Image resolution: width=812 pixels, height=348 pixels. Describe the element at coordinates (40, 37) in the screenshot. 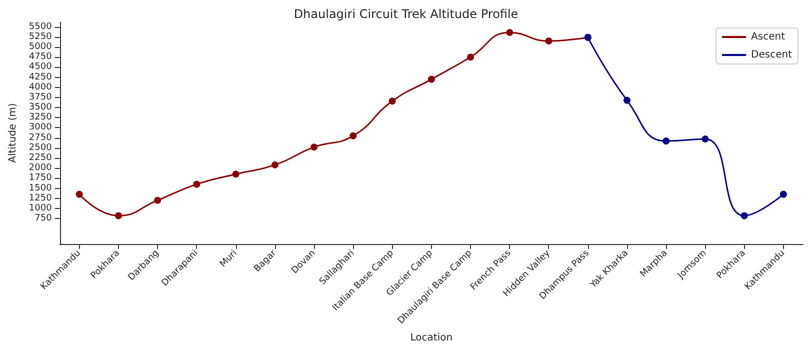

I see `y-tick-label: 5250` at that location.